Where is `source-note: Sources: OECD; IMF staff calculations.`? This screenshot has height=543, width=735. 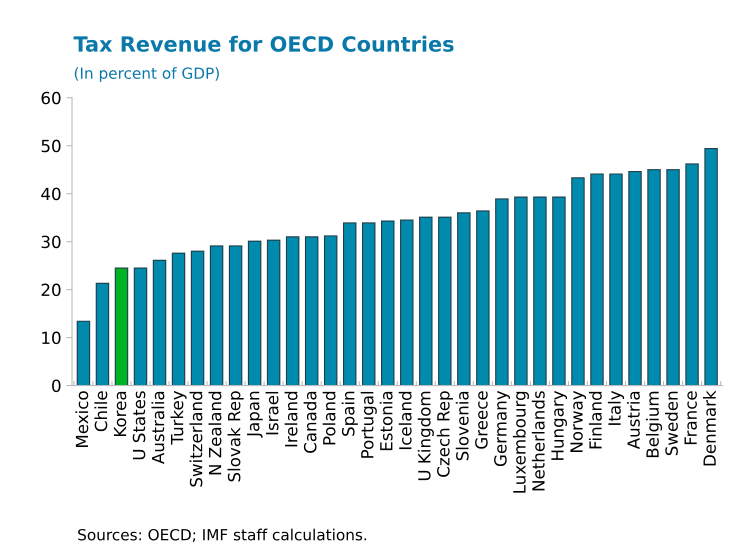
source-note: Sources: OECD; IMF staff calculations. is located at coordinates (222, 535).